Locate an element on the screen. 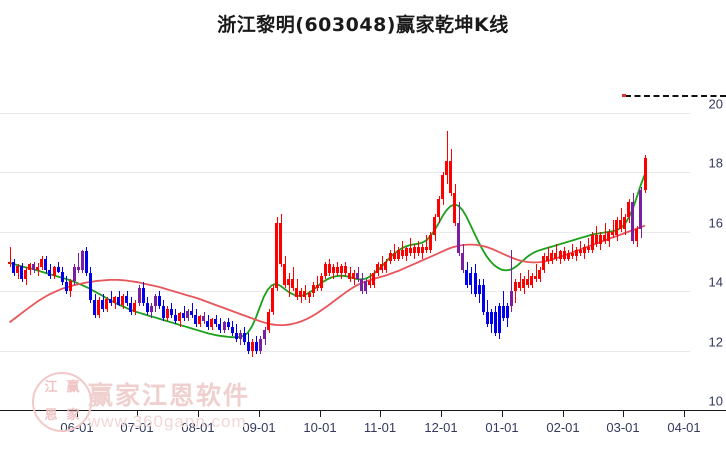 The image size is (726, 450). page-title: 浙江黎明(603048)赢家乾坤K线 is located at coordinates (363, 25).